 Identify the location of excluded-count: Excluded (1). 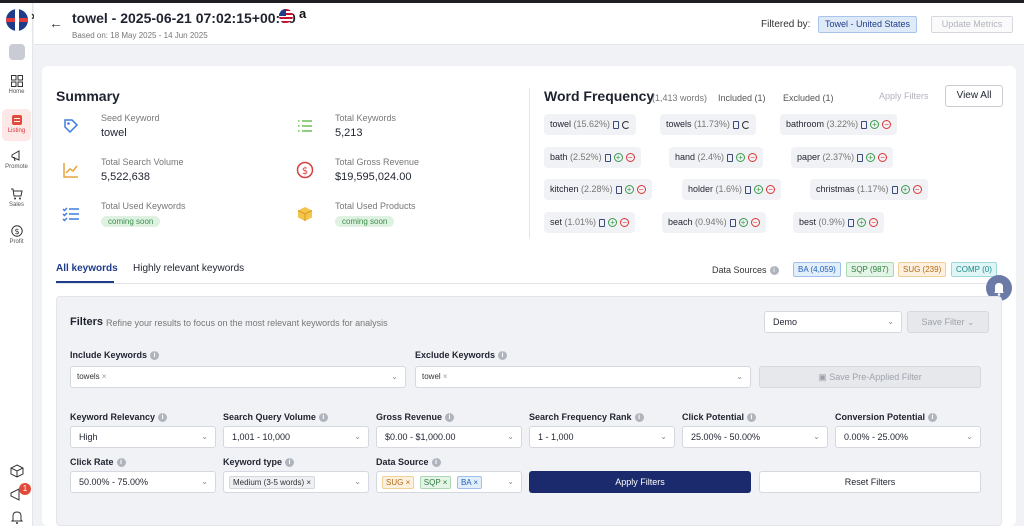
(808, 98).